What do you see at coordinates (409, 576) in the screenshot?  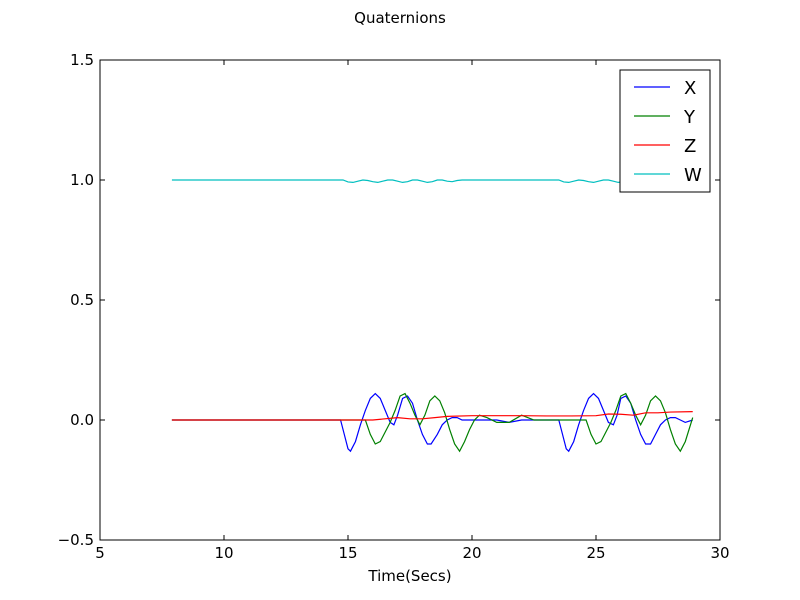 I see `x-axis-label: Time(Secs)` at bounding box center [409, 576].